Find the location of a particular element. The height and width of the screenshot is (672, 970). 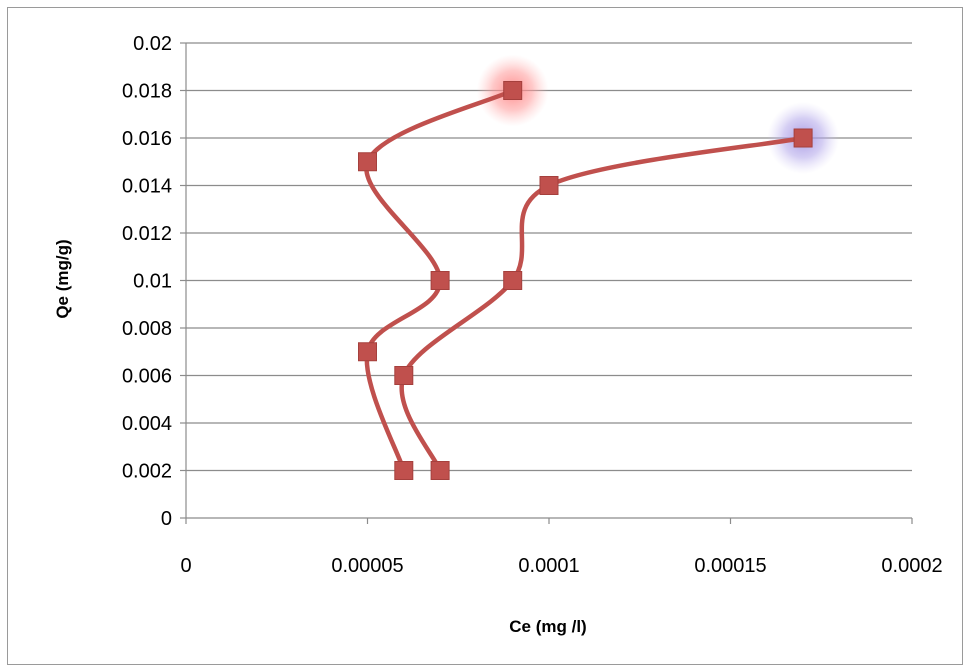

y-tick-label: 0.016 is located at coordinates (147, 139).